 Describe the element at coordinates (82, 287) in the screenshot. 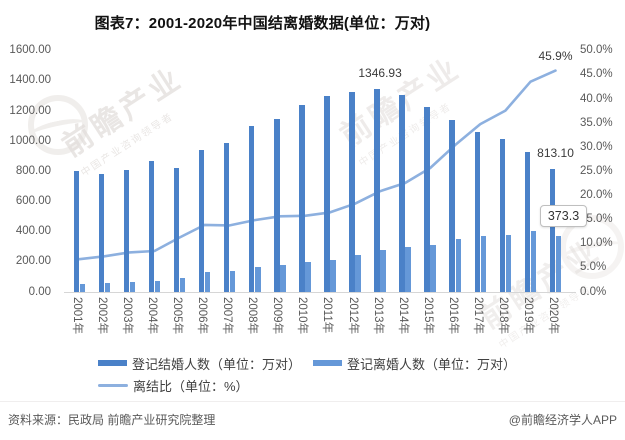

I see `bar-divorce-2001年` at that location.